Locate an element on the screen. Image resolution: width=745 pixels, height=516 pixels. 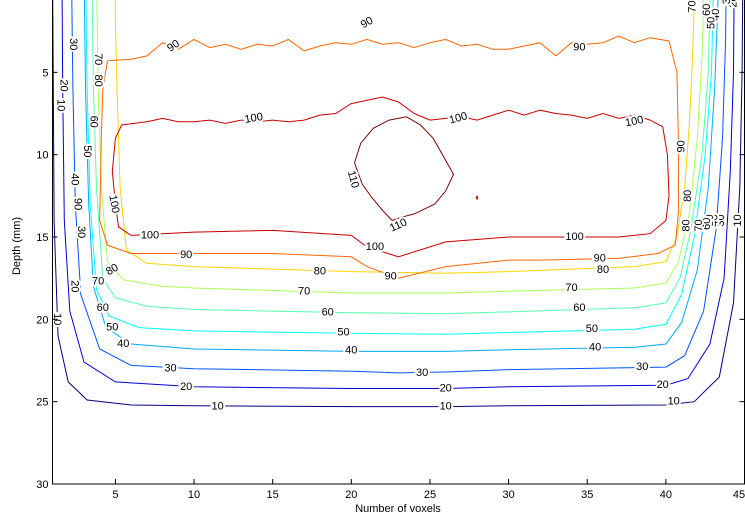
x-tick-label: 35 is located at coordinates (587, 495).